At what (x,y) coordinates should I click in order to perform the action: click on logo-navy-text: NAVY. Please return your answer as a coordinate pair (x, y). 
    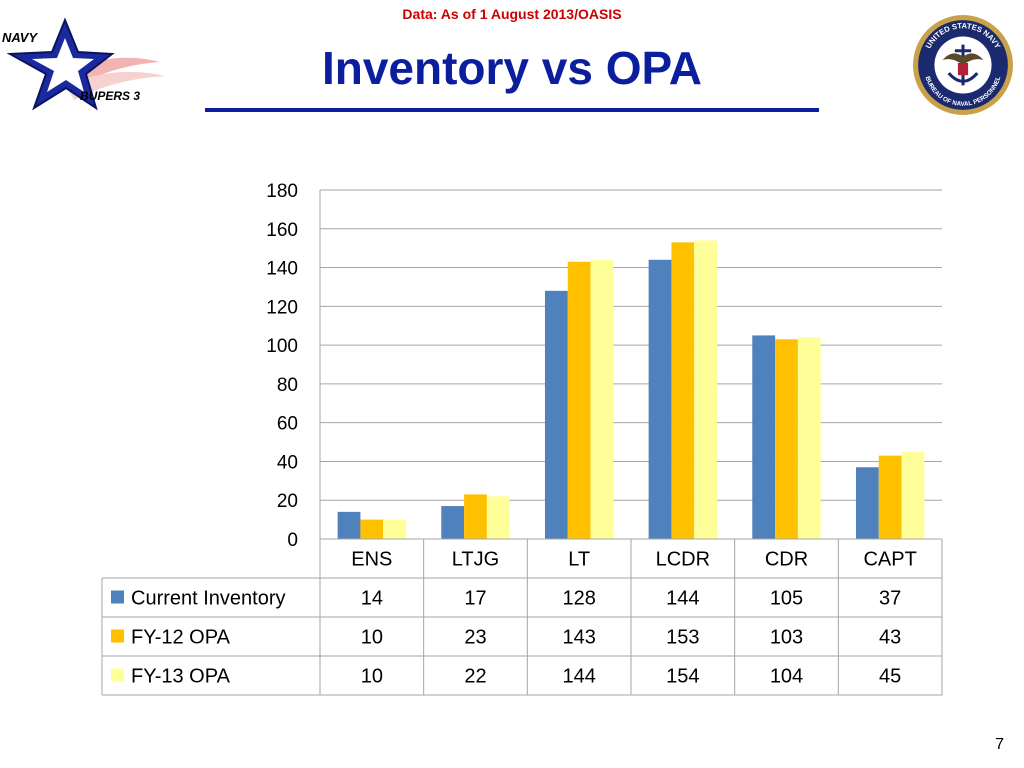
    Looking at the image, I should click on (20, 37).